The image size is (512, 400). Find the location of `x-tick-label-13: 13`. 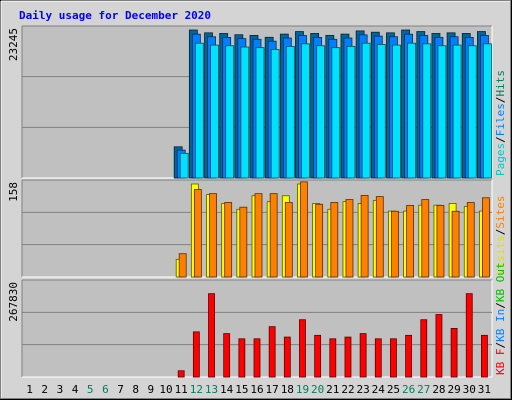

x-tick-label-13: 13 is located at coordinates (211, 389).